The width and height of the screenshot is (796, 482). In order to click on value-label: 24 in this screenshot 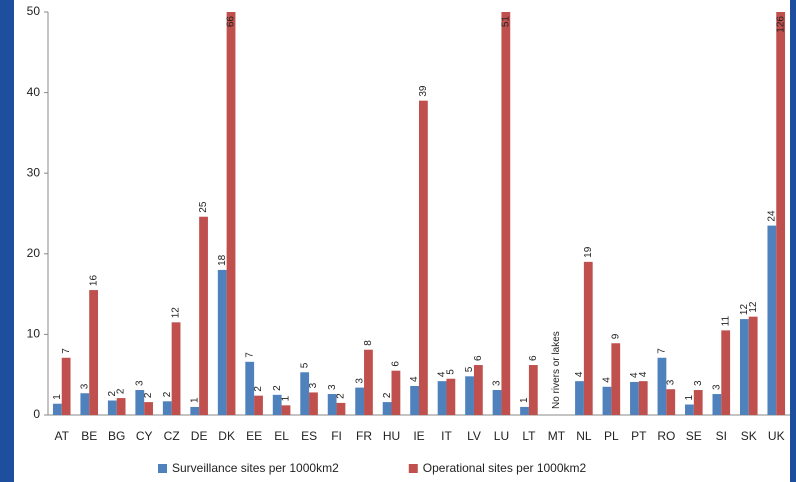, I will do `click(772, 216)`.